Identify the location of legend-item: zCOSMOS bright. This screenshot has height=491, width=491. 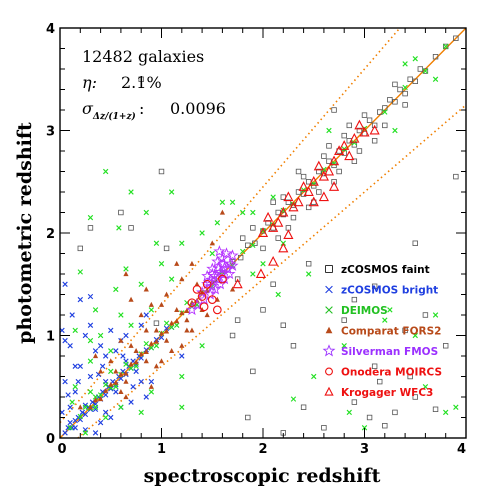
(381, 291).